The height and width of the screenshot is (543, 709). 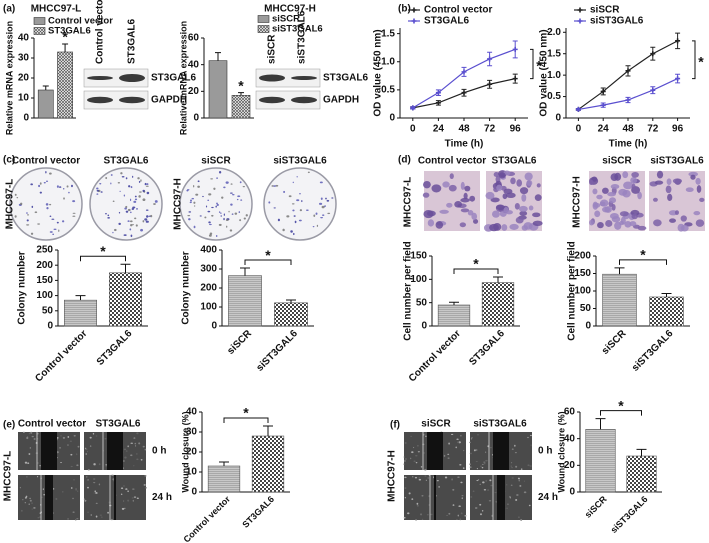 What do you see at coordinates (582, 273) in the screenshot?
I see `y-tick-label: 150` at bounding box center [582, 273].